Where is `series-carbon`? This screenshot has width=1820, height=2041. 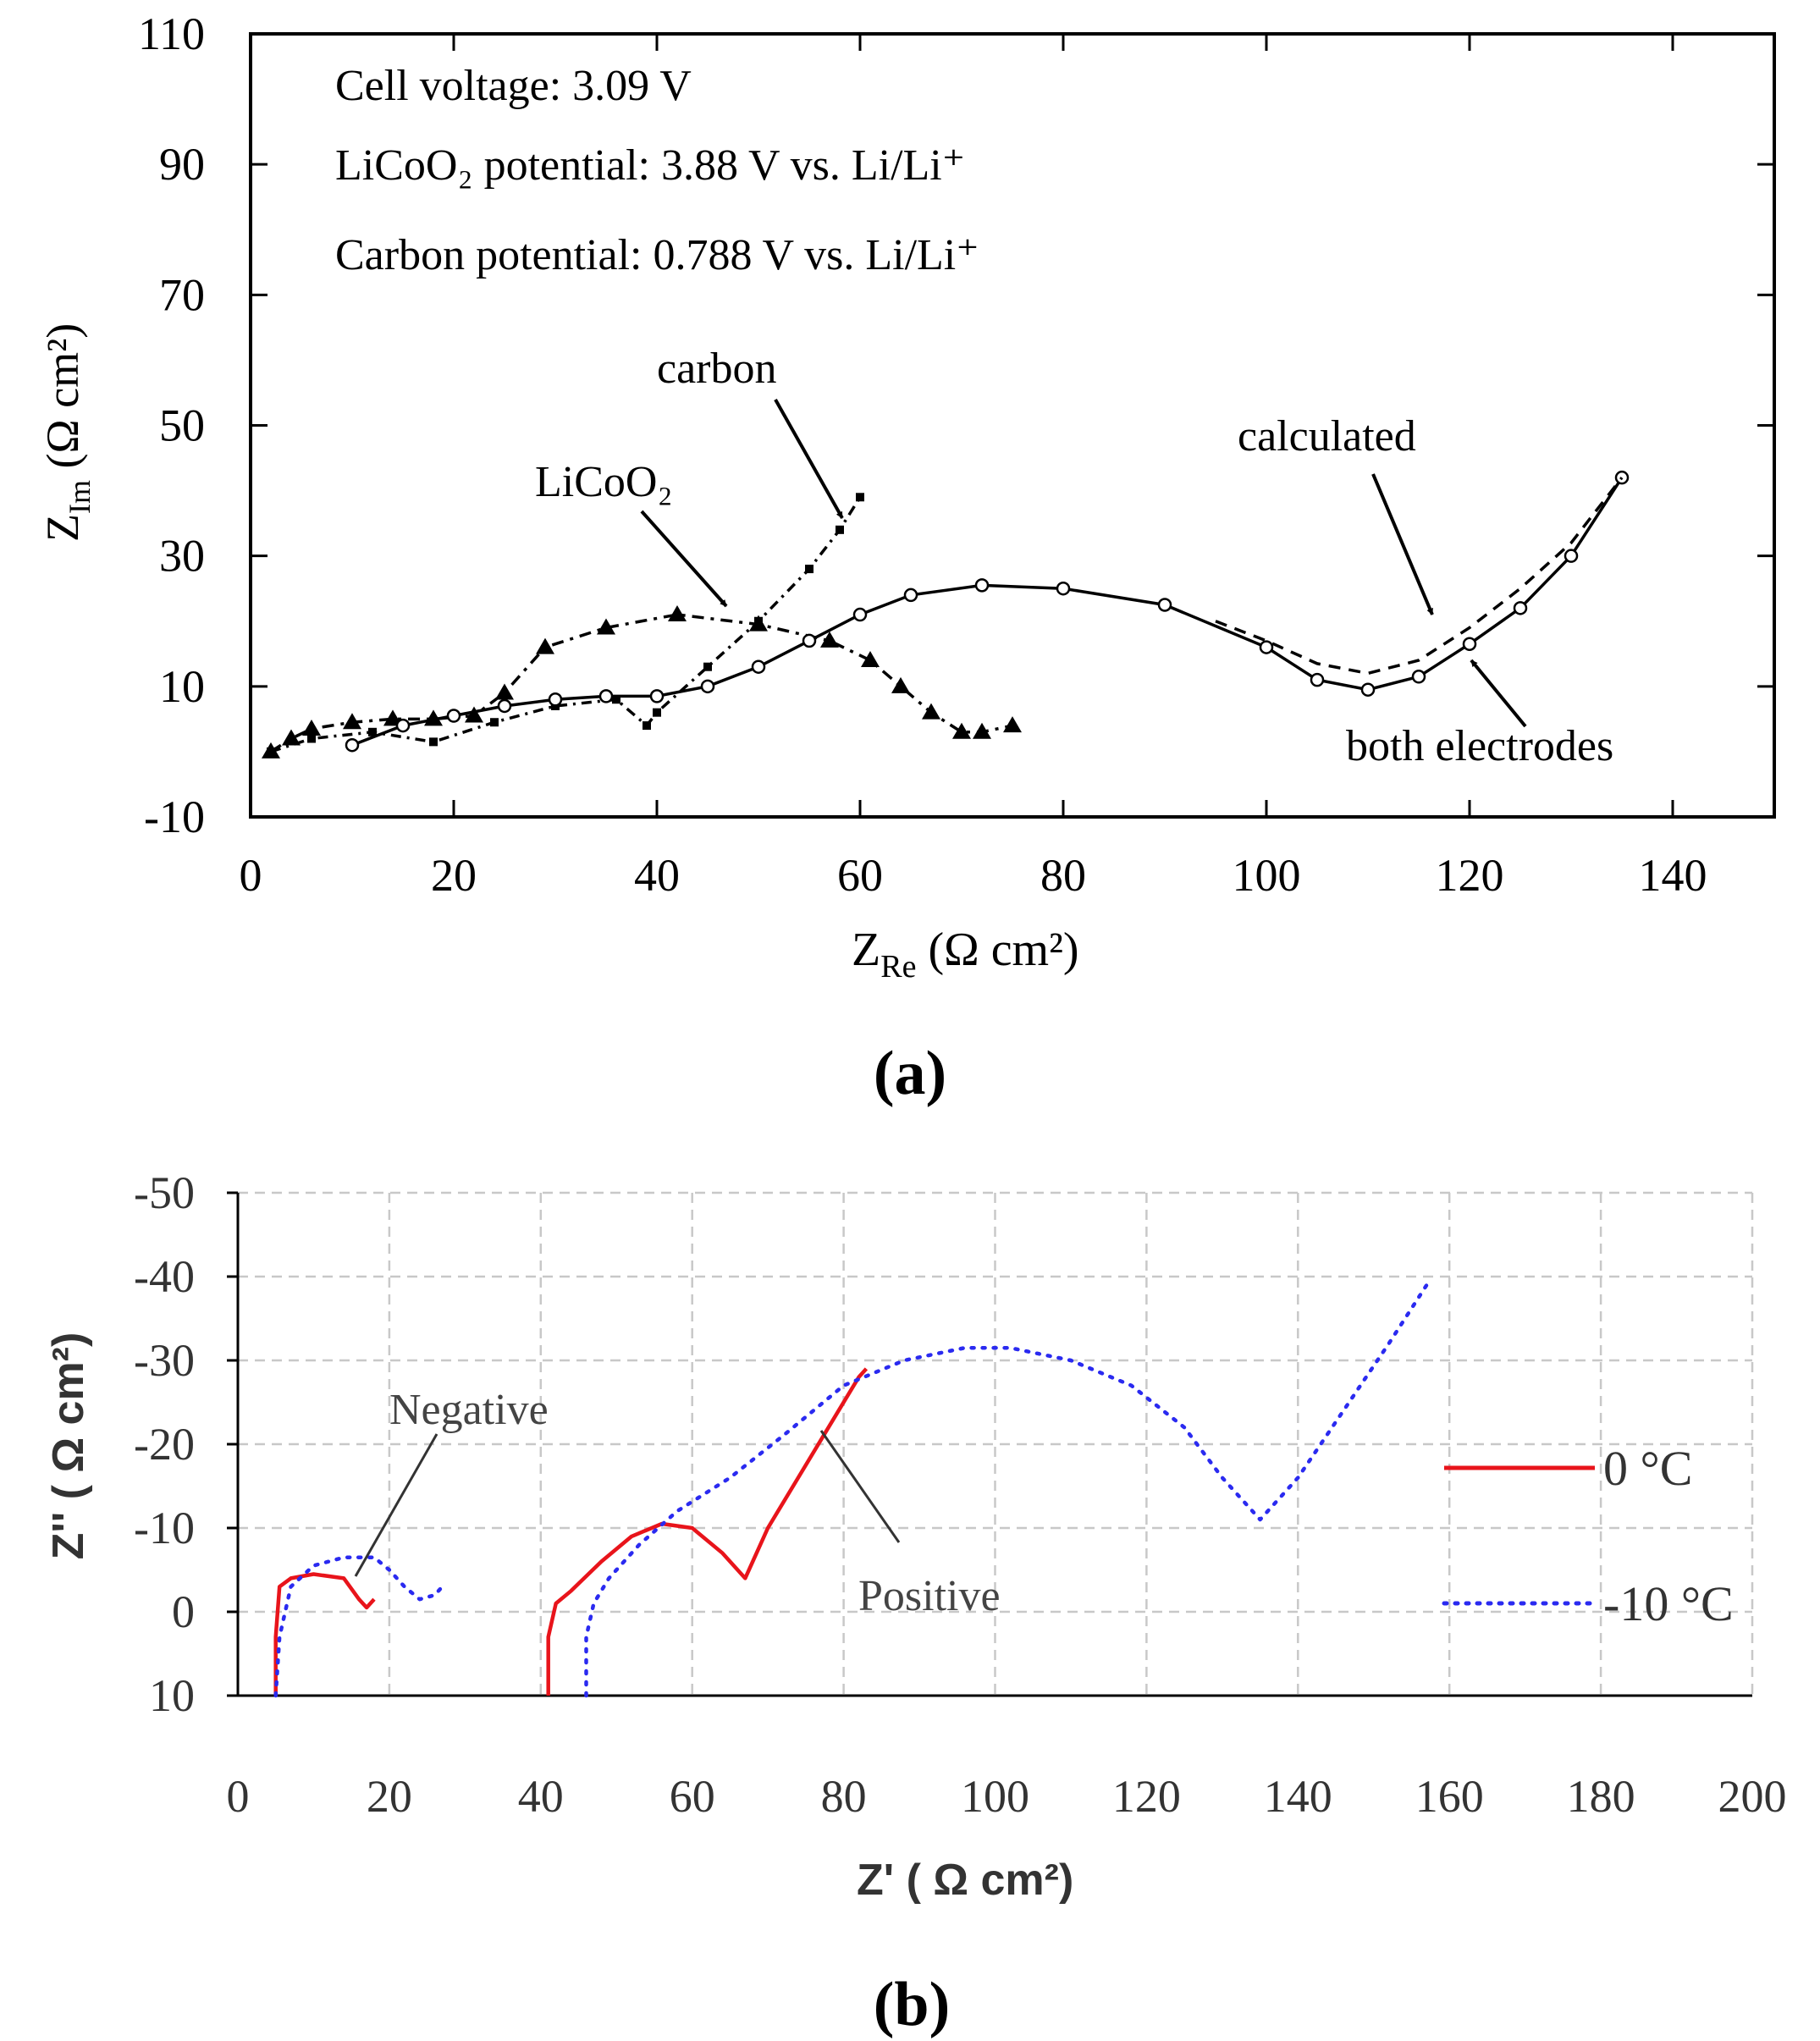
series-carbon is located at coordinates (565, 624).